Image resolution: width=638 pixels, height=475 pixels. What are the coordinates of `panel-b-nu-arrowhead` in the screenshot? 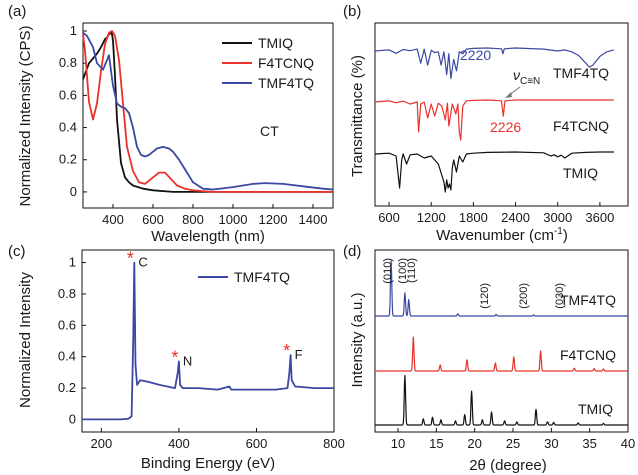 It's located at (508, 95).